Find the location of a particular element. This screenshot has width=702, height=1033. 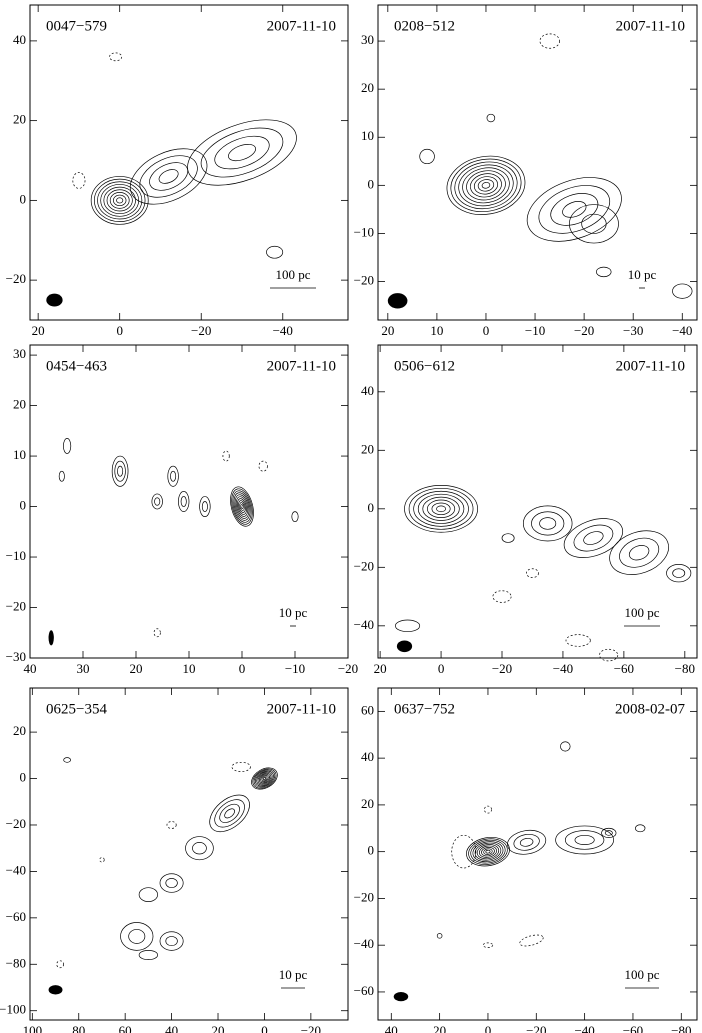

source-name: 0454−463 is located at coordinates (76, 366).